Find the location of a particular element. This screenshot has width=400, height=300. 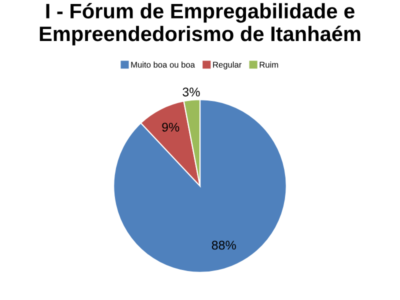

chart-title: I - Fórum de Empregabilidade e Empreendedorismo de Itanhaém is located at coordinates (200, 24).